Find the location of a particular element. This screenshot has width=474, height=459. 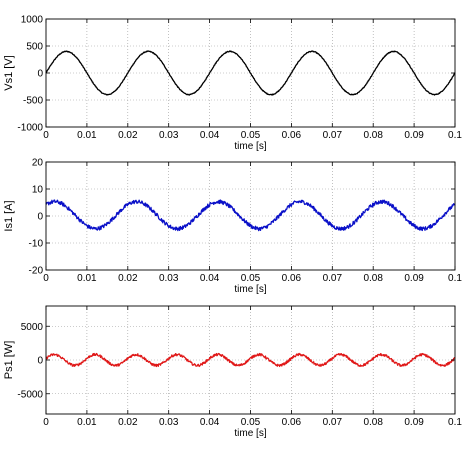

y-tick-label: 500 is located at coordinates (34, 47).